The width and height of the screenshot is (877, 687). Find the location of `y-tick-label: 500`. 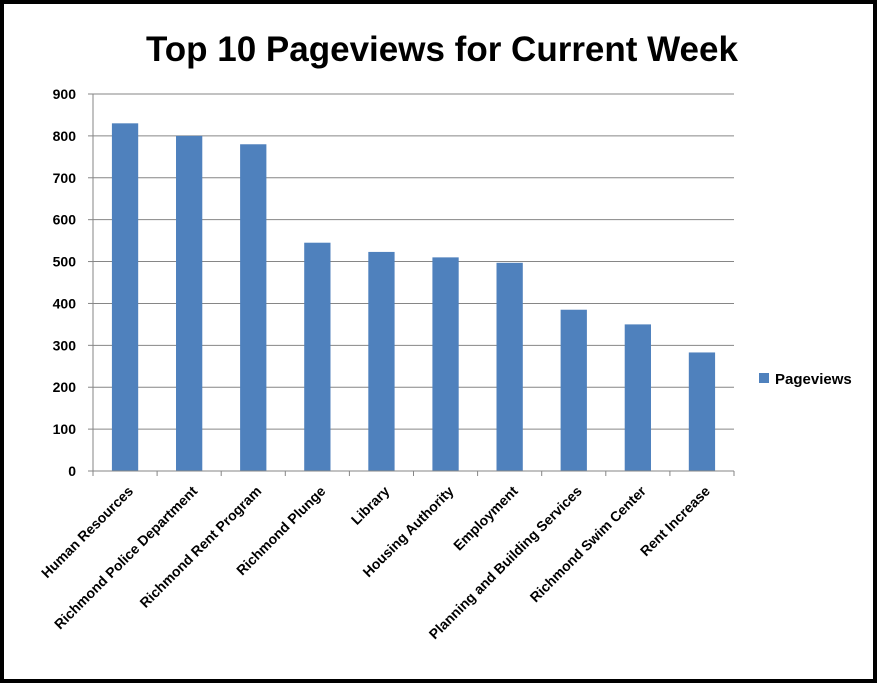

y-tick-label: 500 is located at coordinates (65, 262).